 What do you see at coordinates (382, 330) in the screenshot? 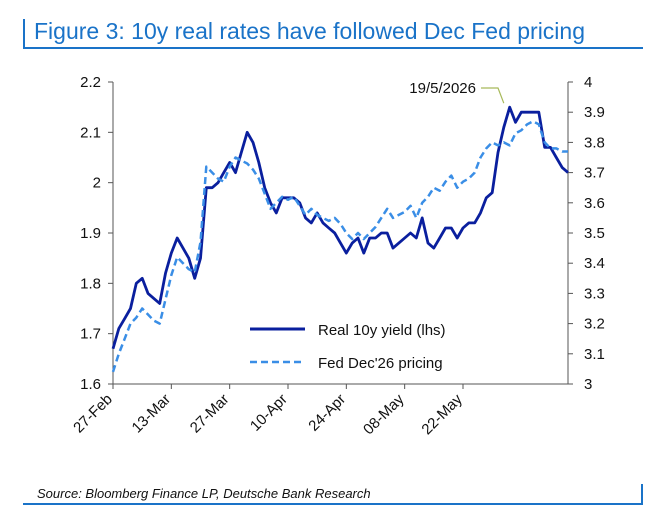
I see `legend-label-real-yield: Real 10y yield (lhs)` at bounding box center [382, 330].